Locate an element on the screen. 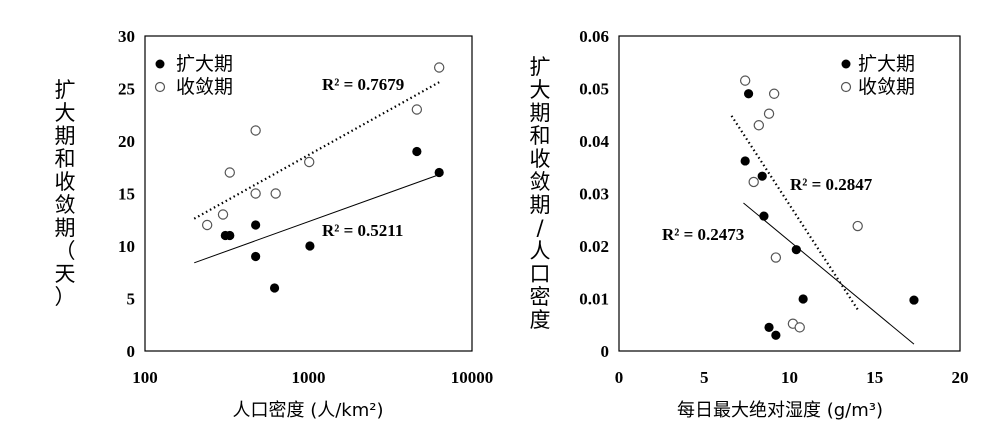  r2-label-expansion: R² = 0.2473 is located at coordinates (703, 234).